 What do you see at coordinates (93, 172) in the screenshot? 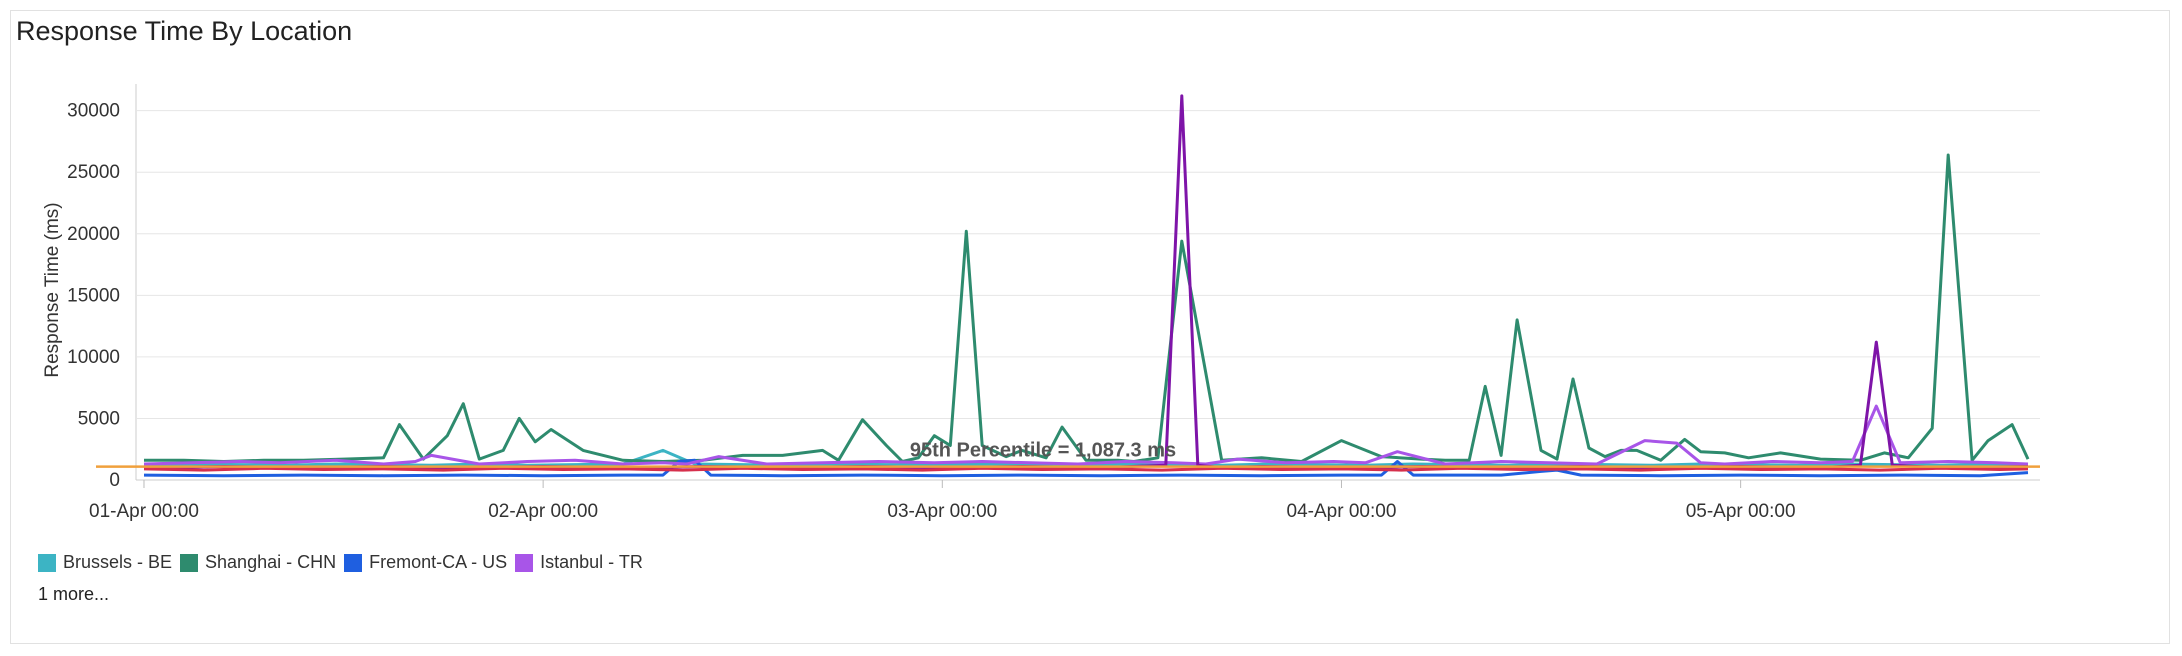
I see `y-tick-label: 25000` at bounding box center [93, 172].